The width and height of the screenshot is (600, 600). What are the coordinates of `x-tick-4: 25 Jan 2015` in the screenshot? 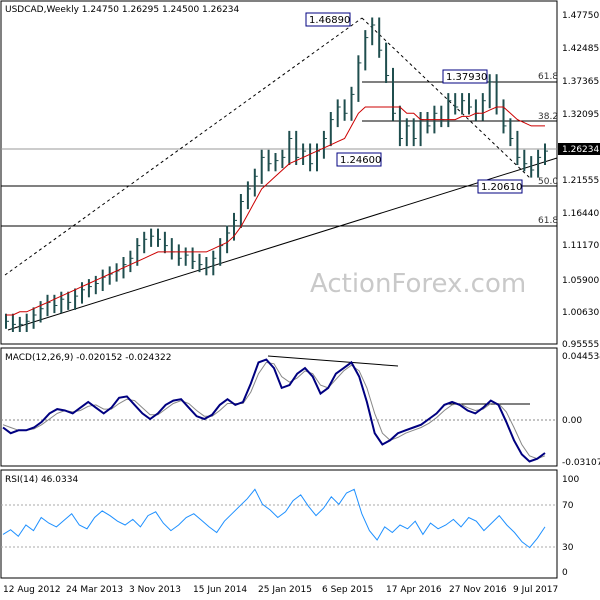 It's located at (285, 590).